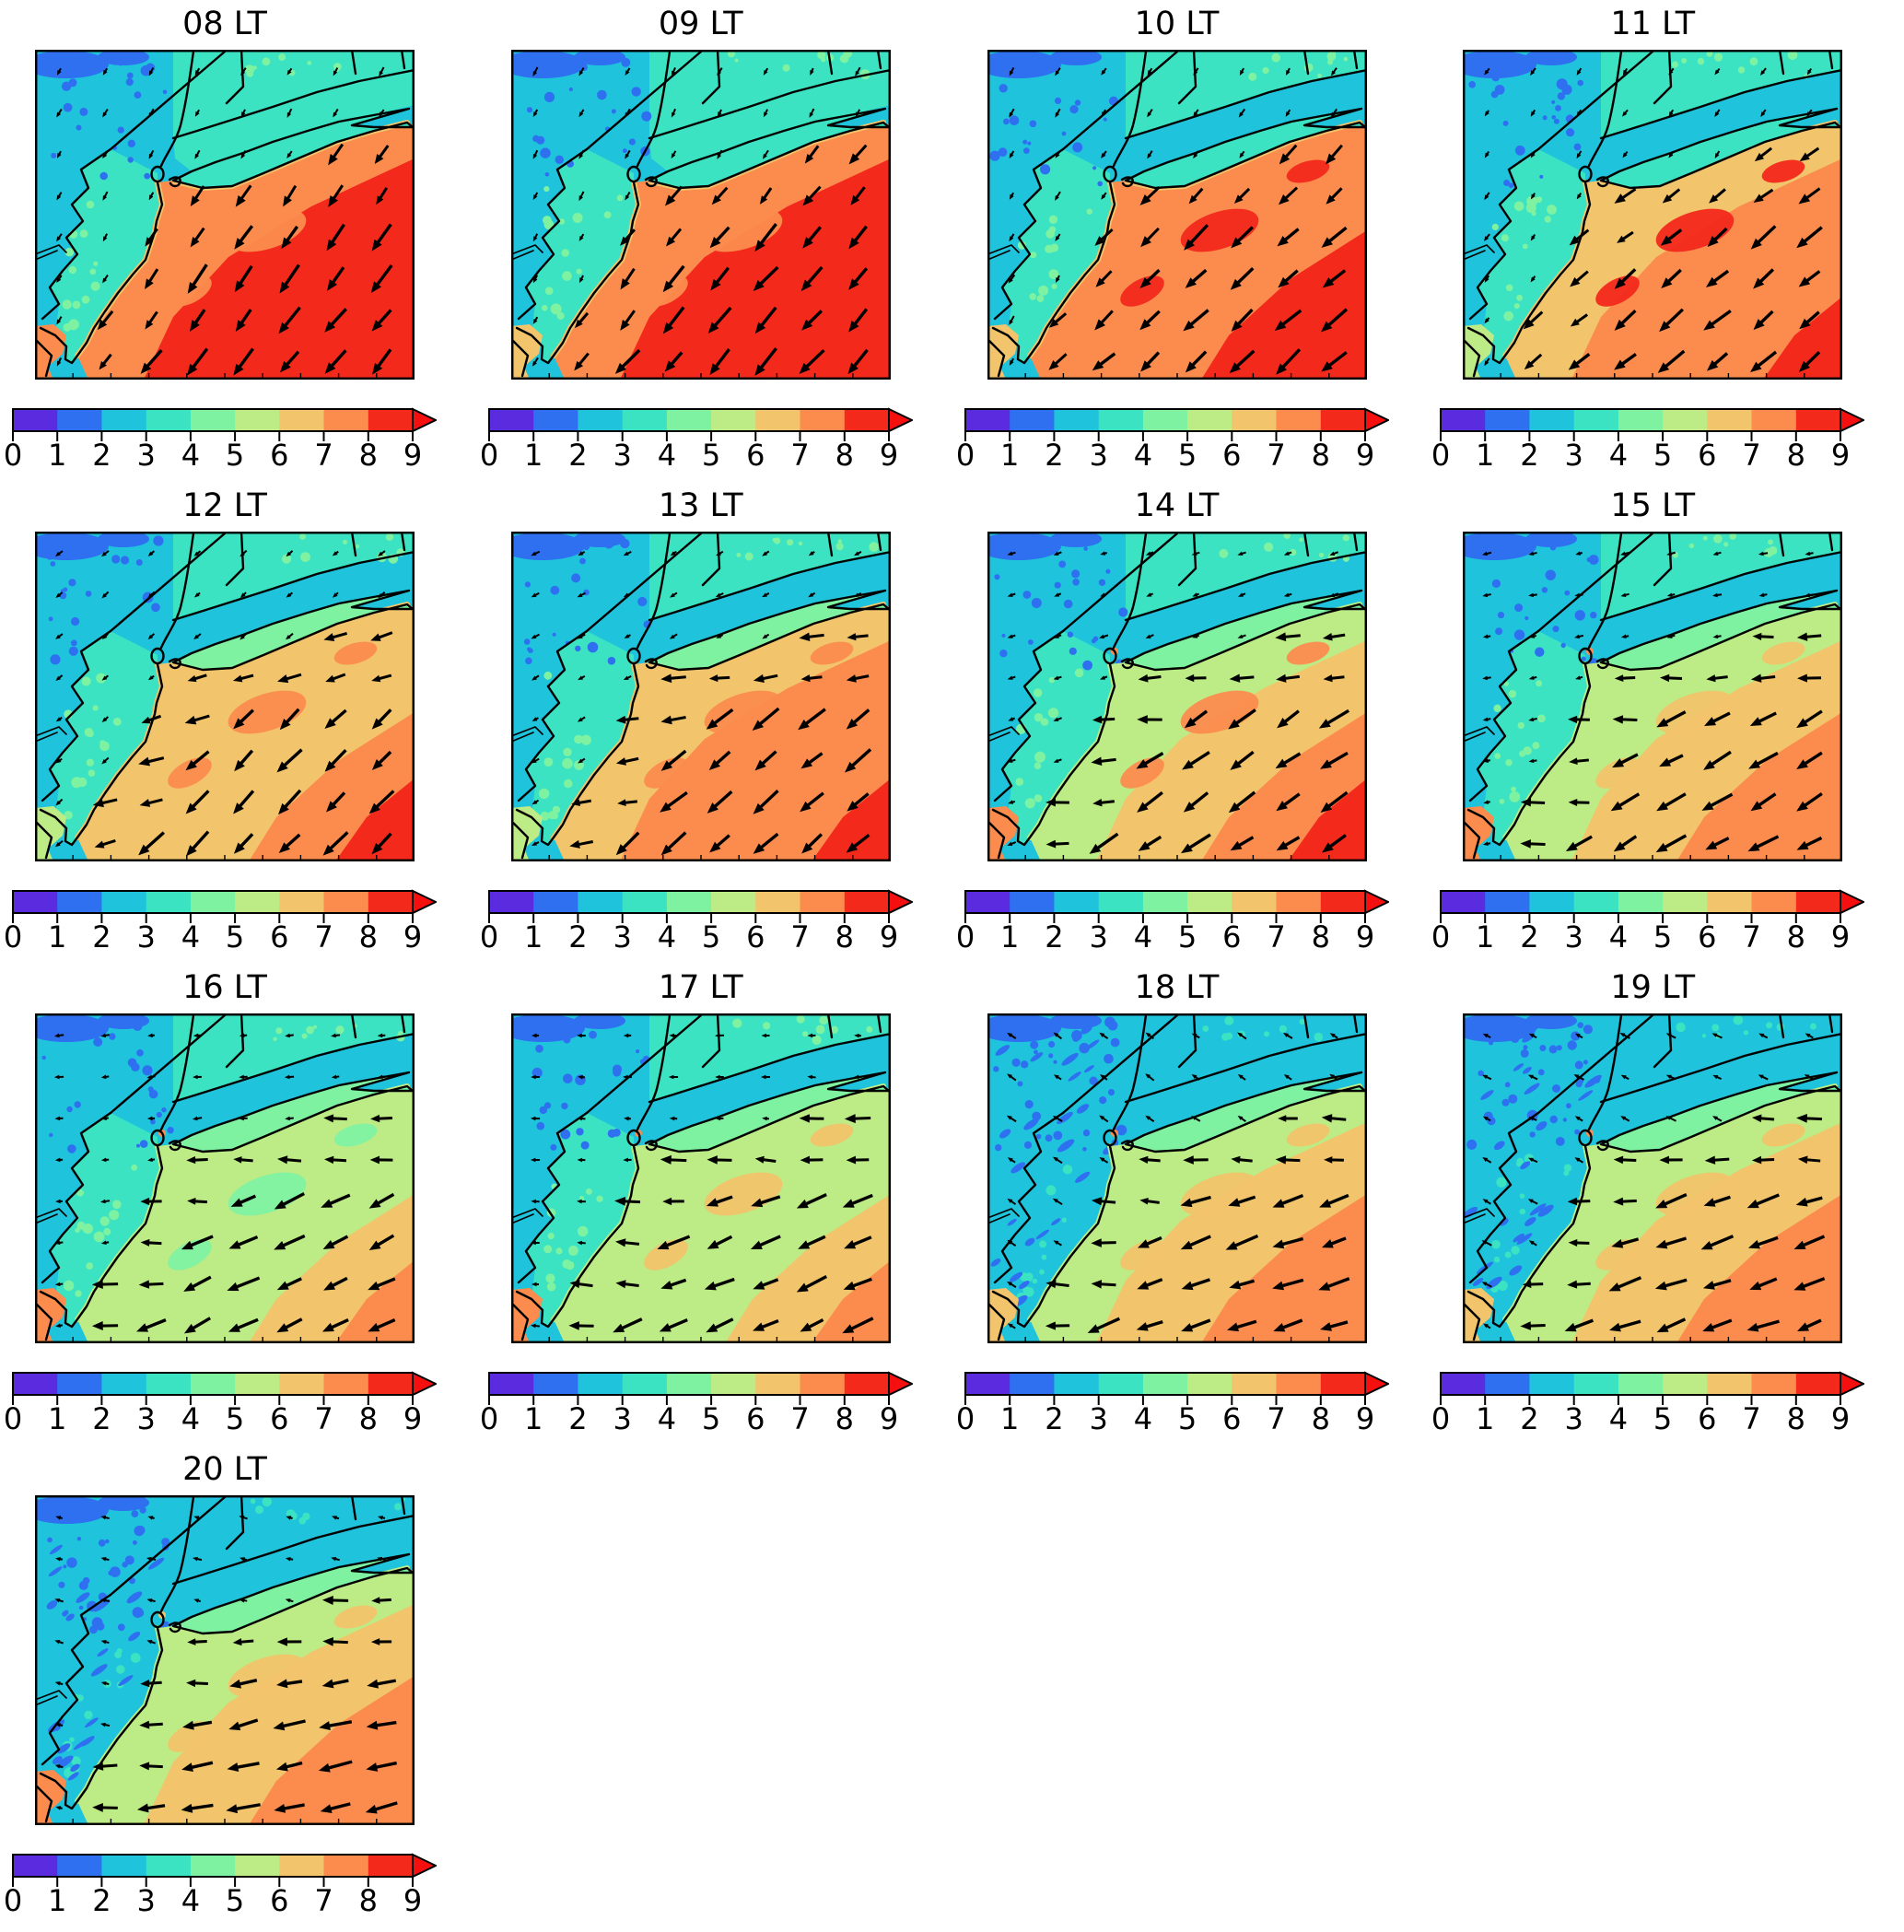 The height and width of the screenshot is (1932, 1904). Describe the element at coordinates (1177, 987) in the screenshot. I see `panel-title: 18 LT` at that location.